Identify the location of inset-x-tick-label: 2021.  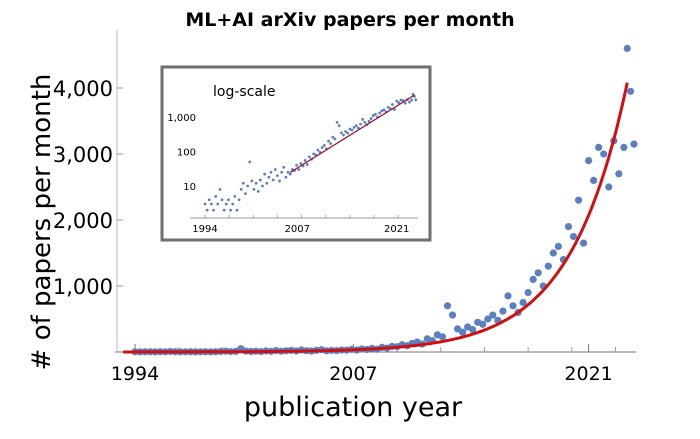
(396, 229).